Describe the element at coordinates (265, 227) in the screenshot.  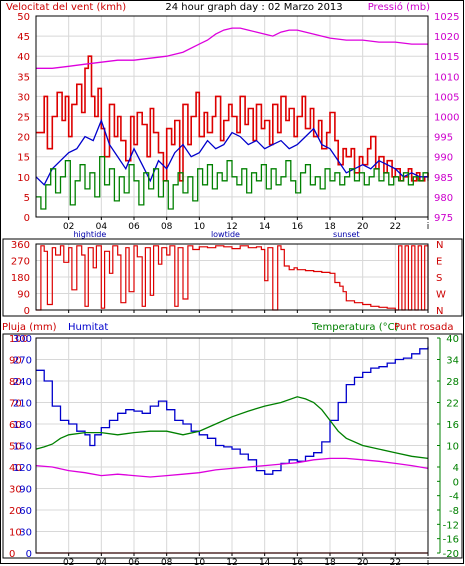
I see `wind-hour-label: 14` at that location.